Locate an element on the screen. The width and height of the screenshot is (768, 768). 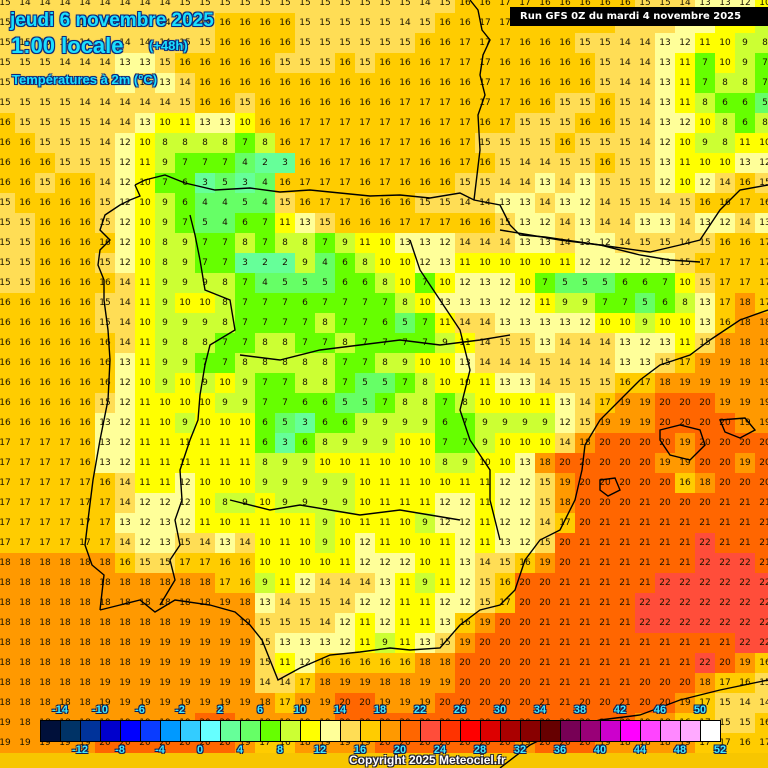
temperature-value: 18 is located at coordinates (45, 563).